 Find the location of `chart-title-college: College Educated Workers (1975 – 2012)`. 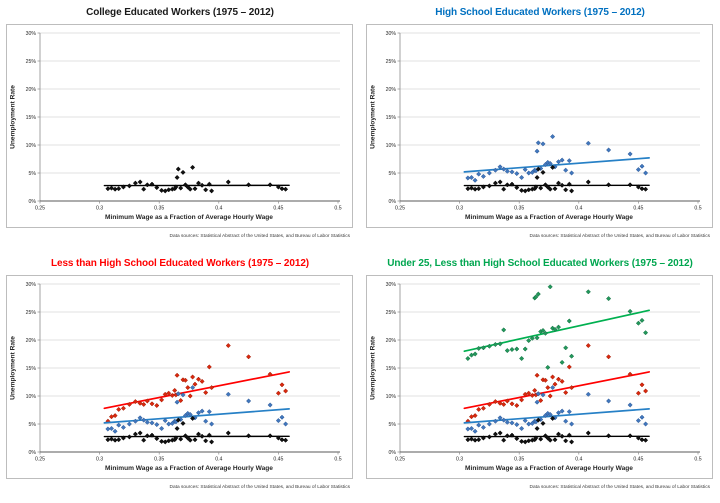

chart-title-college: College Educated Workers (1975 – 2012) is located at coordinates (180, 12).